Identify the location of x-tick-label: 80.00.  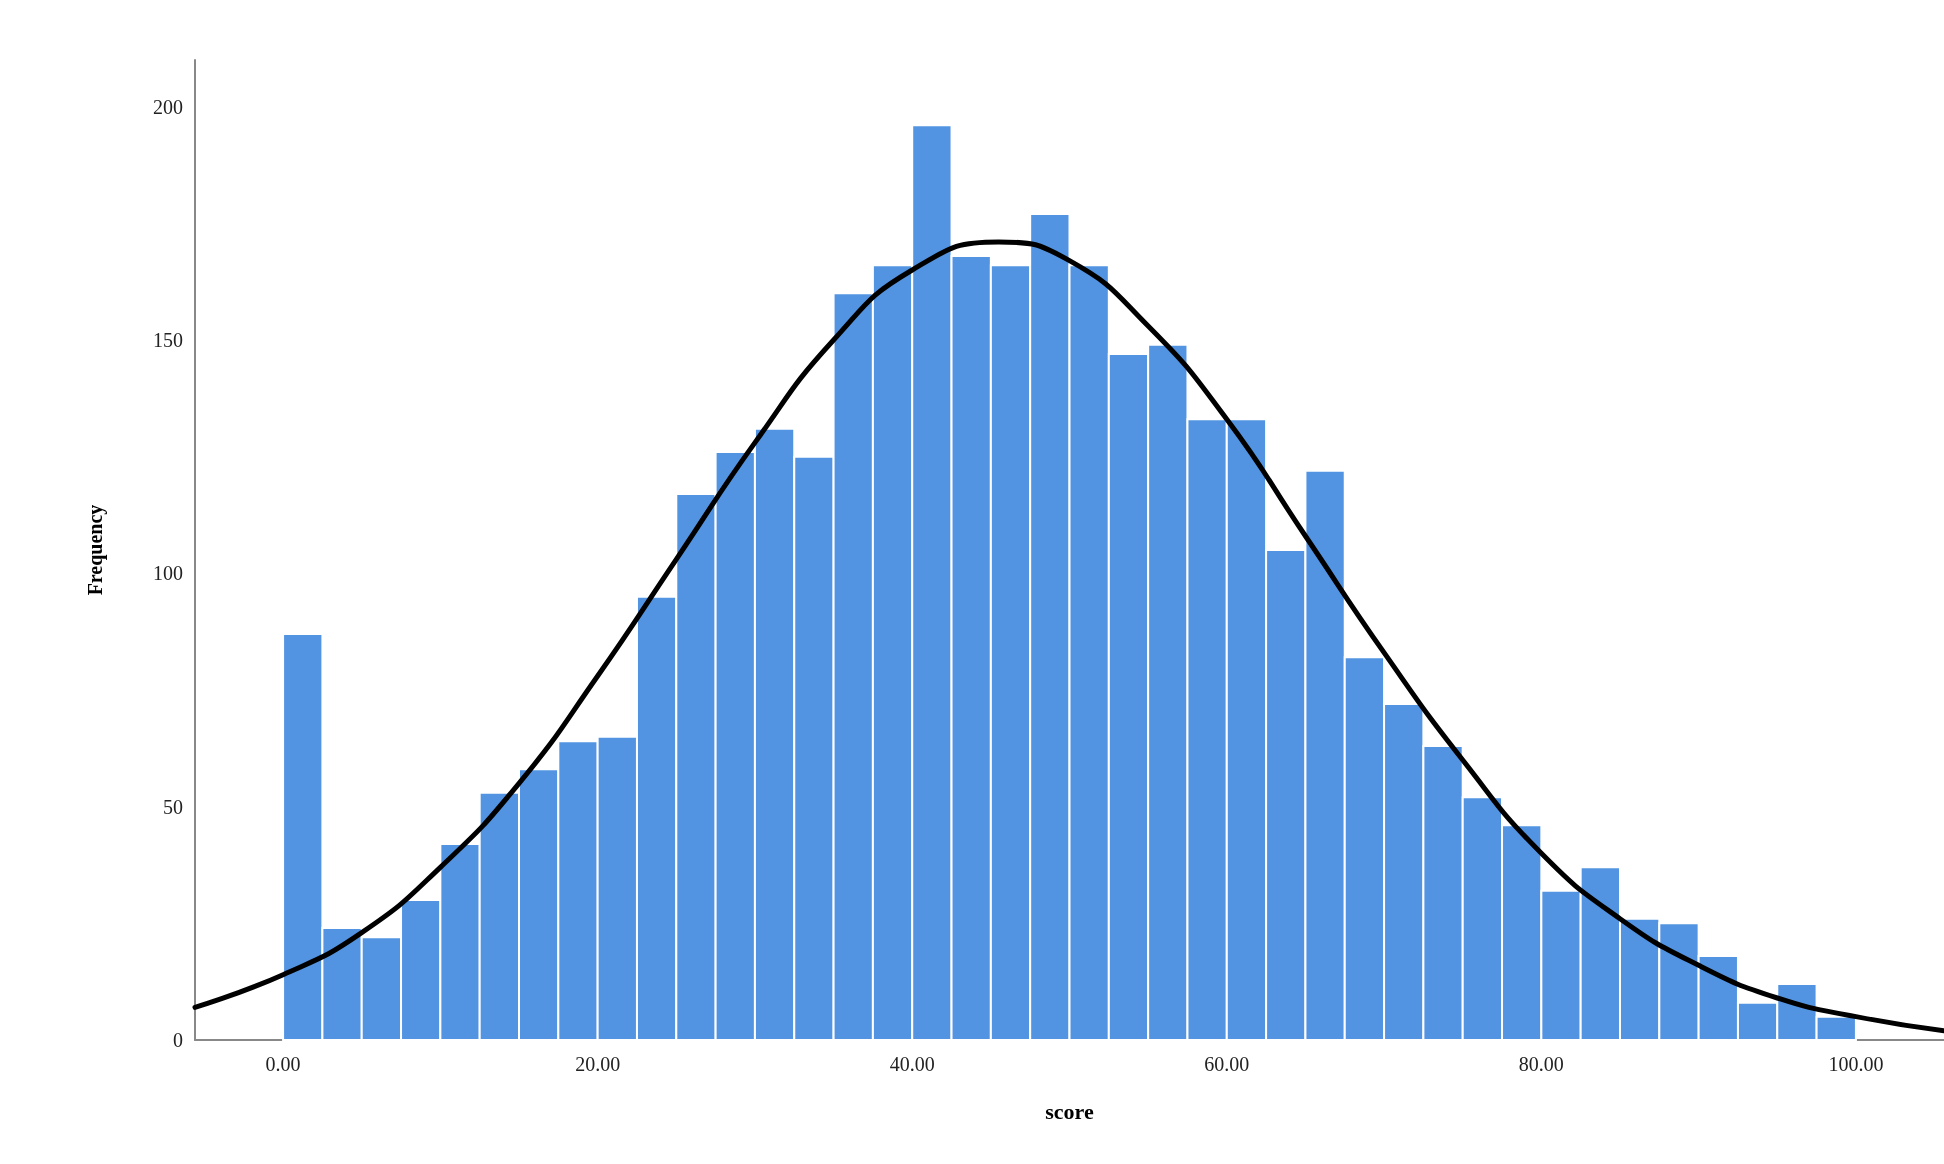
(1541, 1064).